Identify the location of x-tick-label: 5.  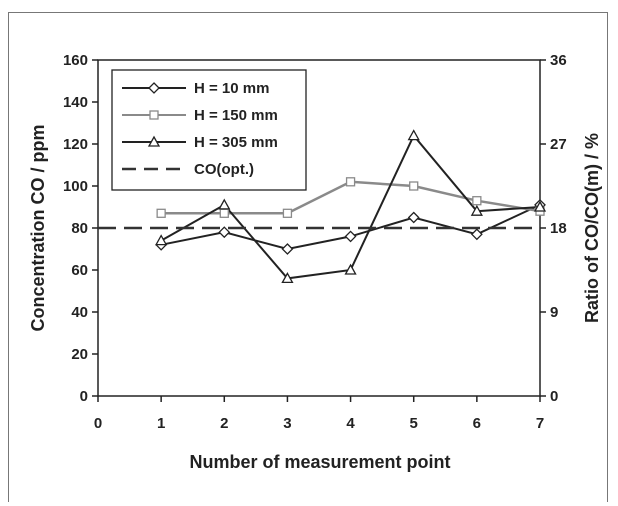
(414, 423).